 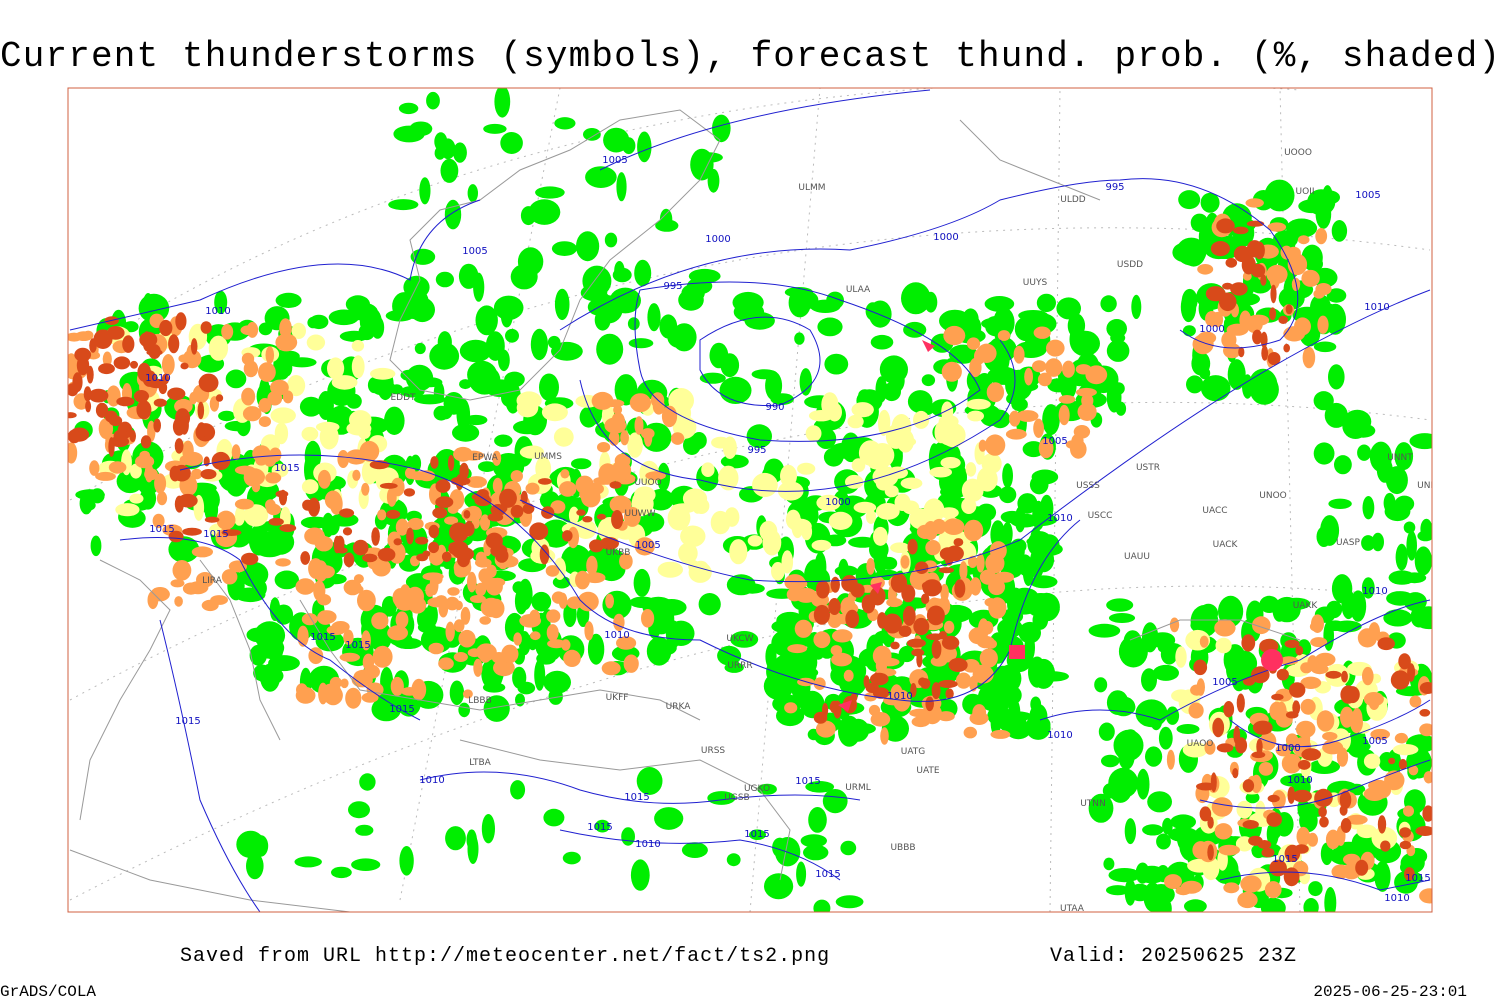 What do you see at coordinates (1173, 956) in the screenshot?
I see `valid-time: Valid: 20250625 23Z` at bounding box center [1173, 956].